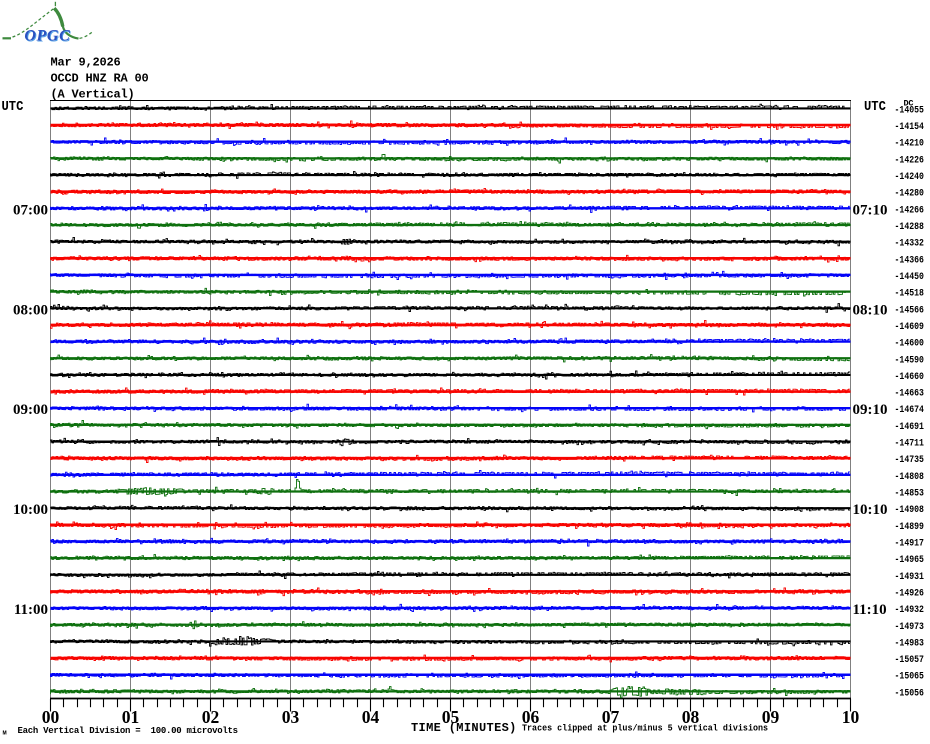 The height and width of the screenshot is (744, 930). I want to click on svg-text: 07:10, so click(870, 210).